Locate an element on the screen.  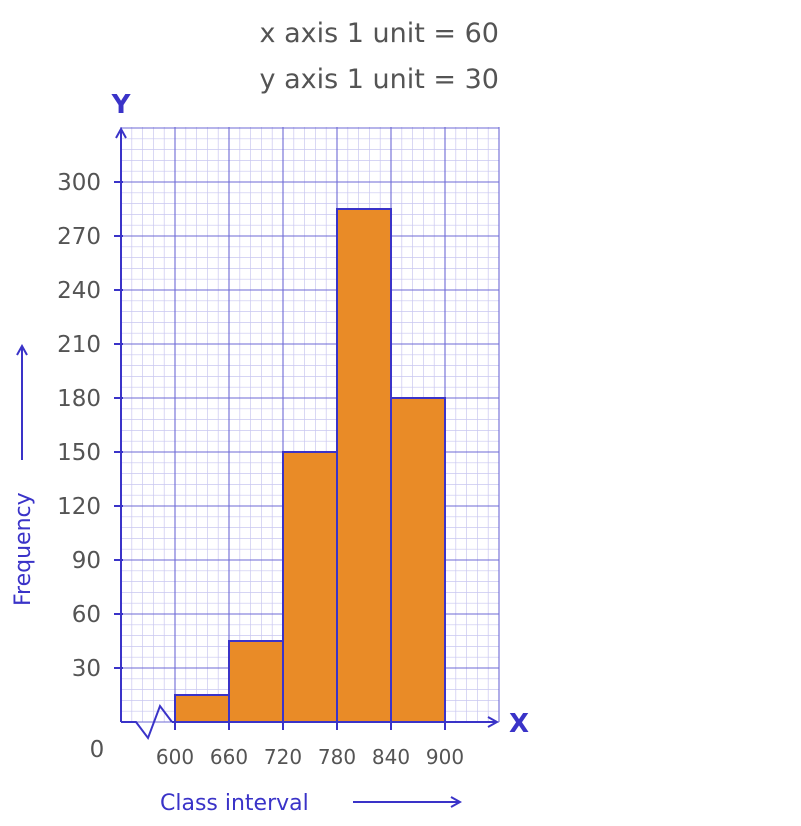
x-tick-label: 780 is located at coordinates (337, 757).